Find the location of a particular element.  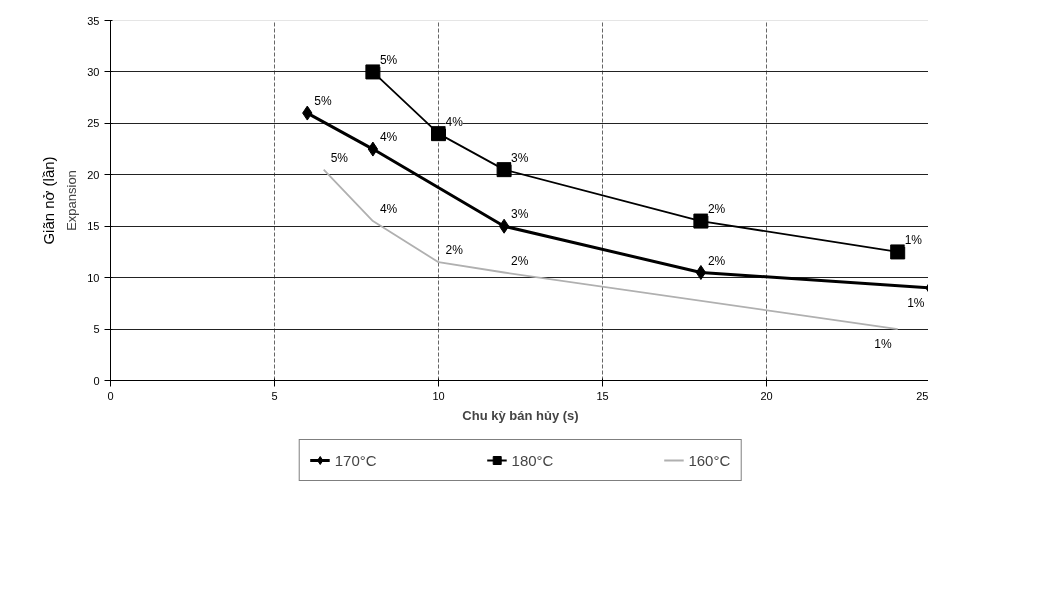

y-tick-label: 5 is located at coordinates (96, 329).